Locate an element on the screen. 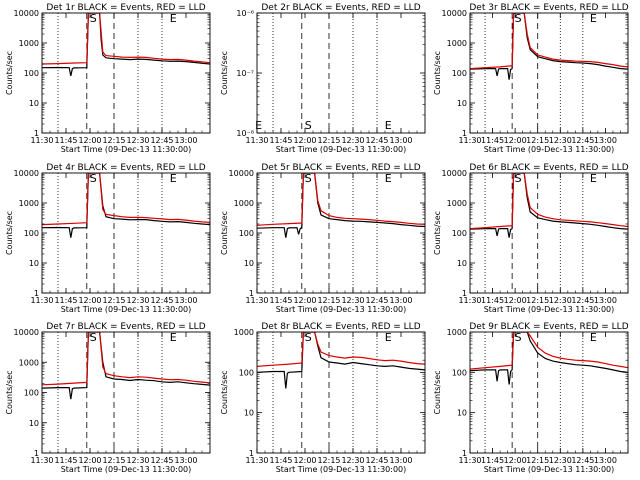 This screenshot has height=480, width=640. y-tick-label: 10⁻⁸ is located at coordinates (245, 133).